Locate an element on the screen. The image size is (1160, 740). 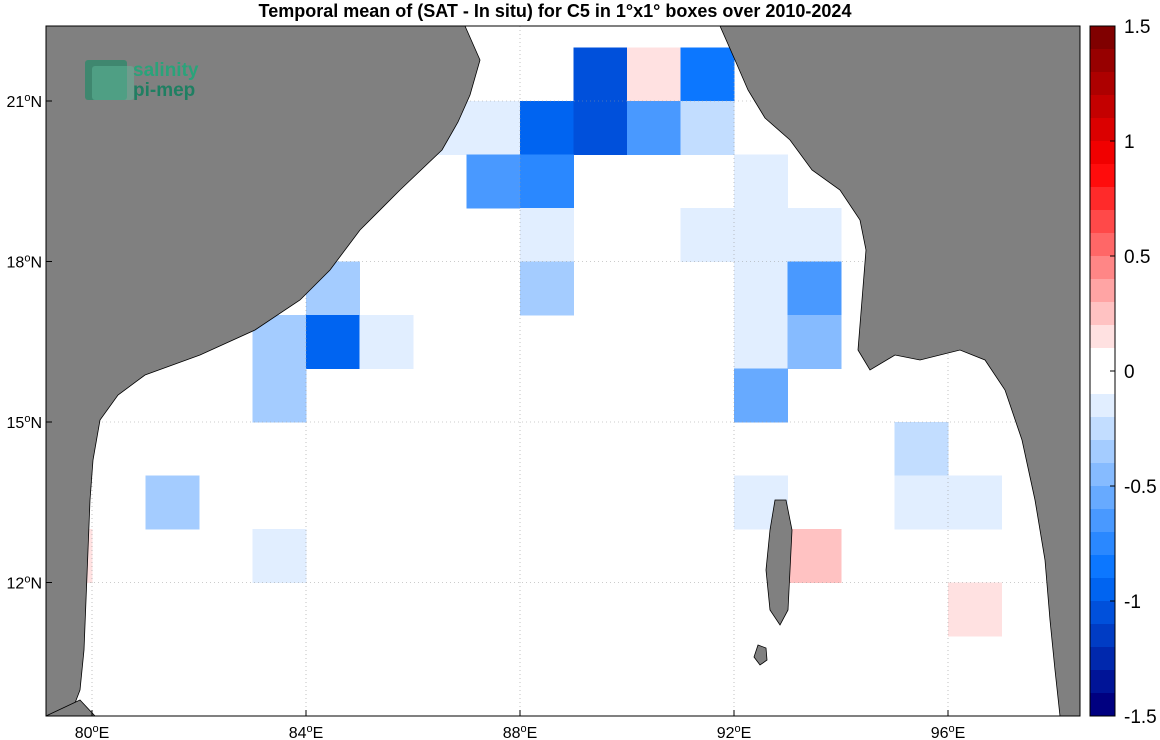
colorbar-tick-label: -1 is located at coordinates (1132, 602).